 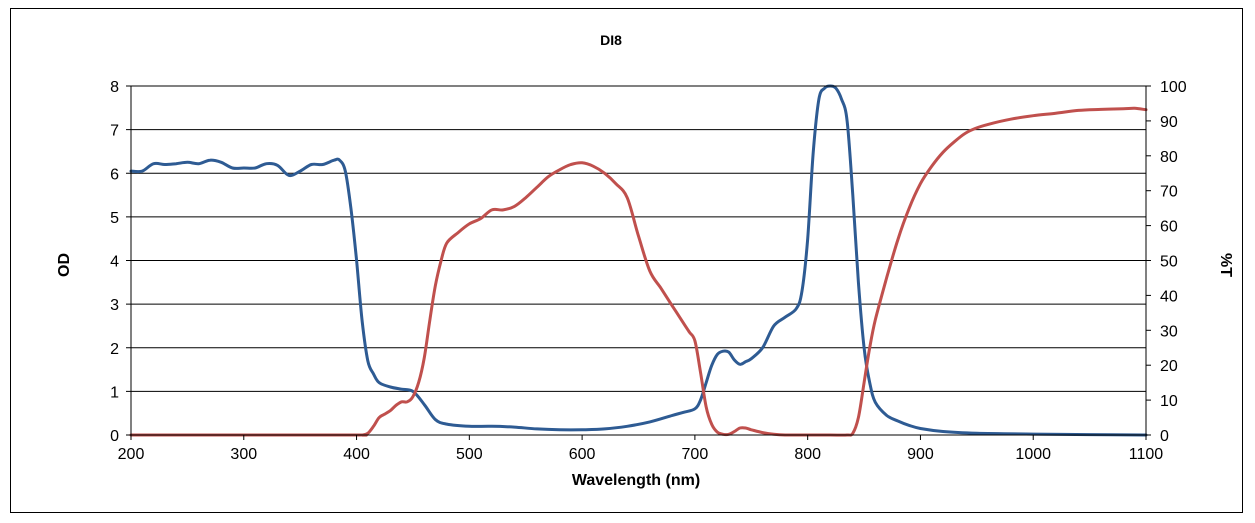 I want to click on y2-tick-label: 0, so click(x=1164, y=436).